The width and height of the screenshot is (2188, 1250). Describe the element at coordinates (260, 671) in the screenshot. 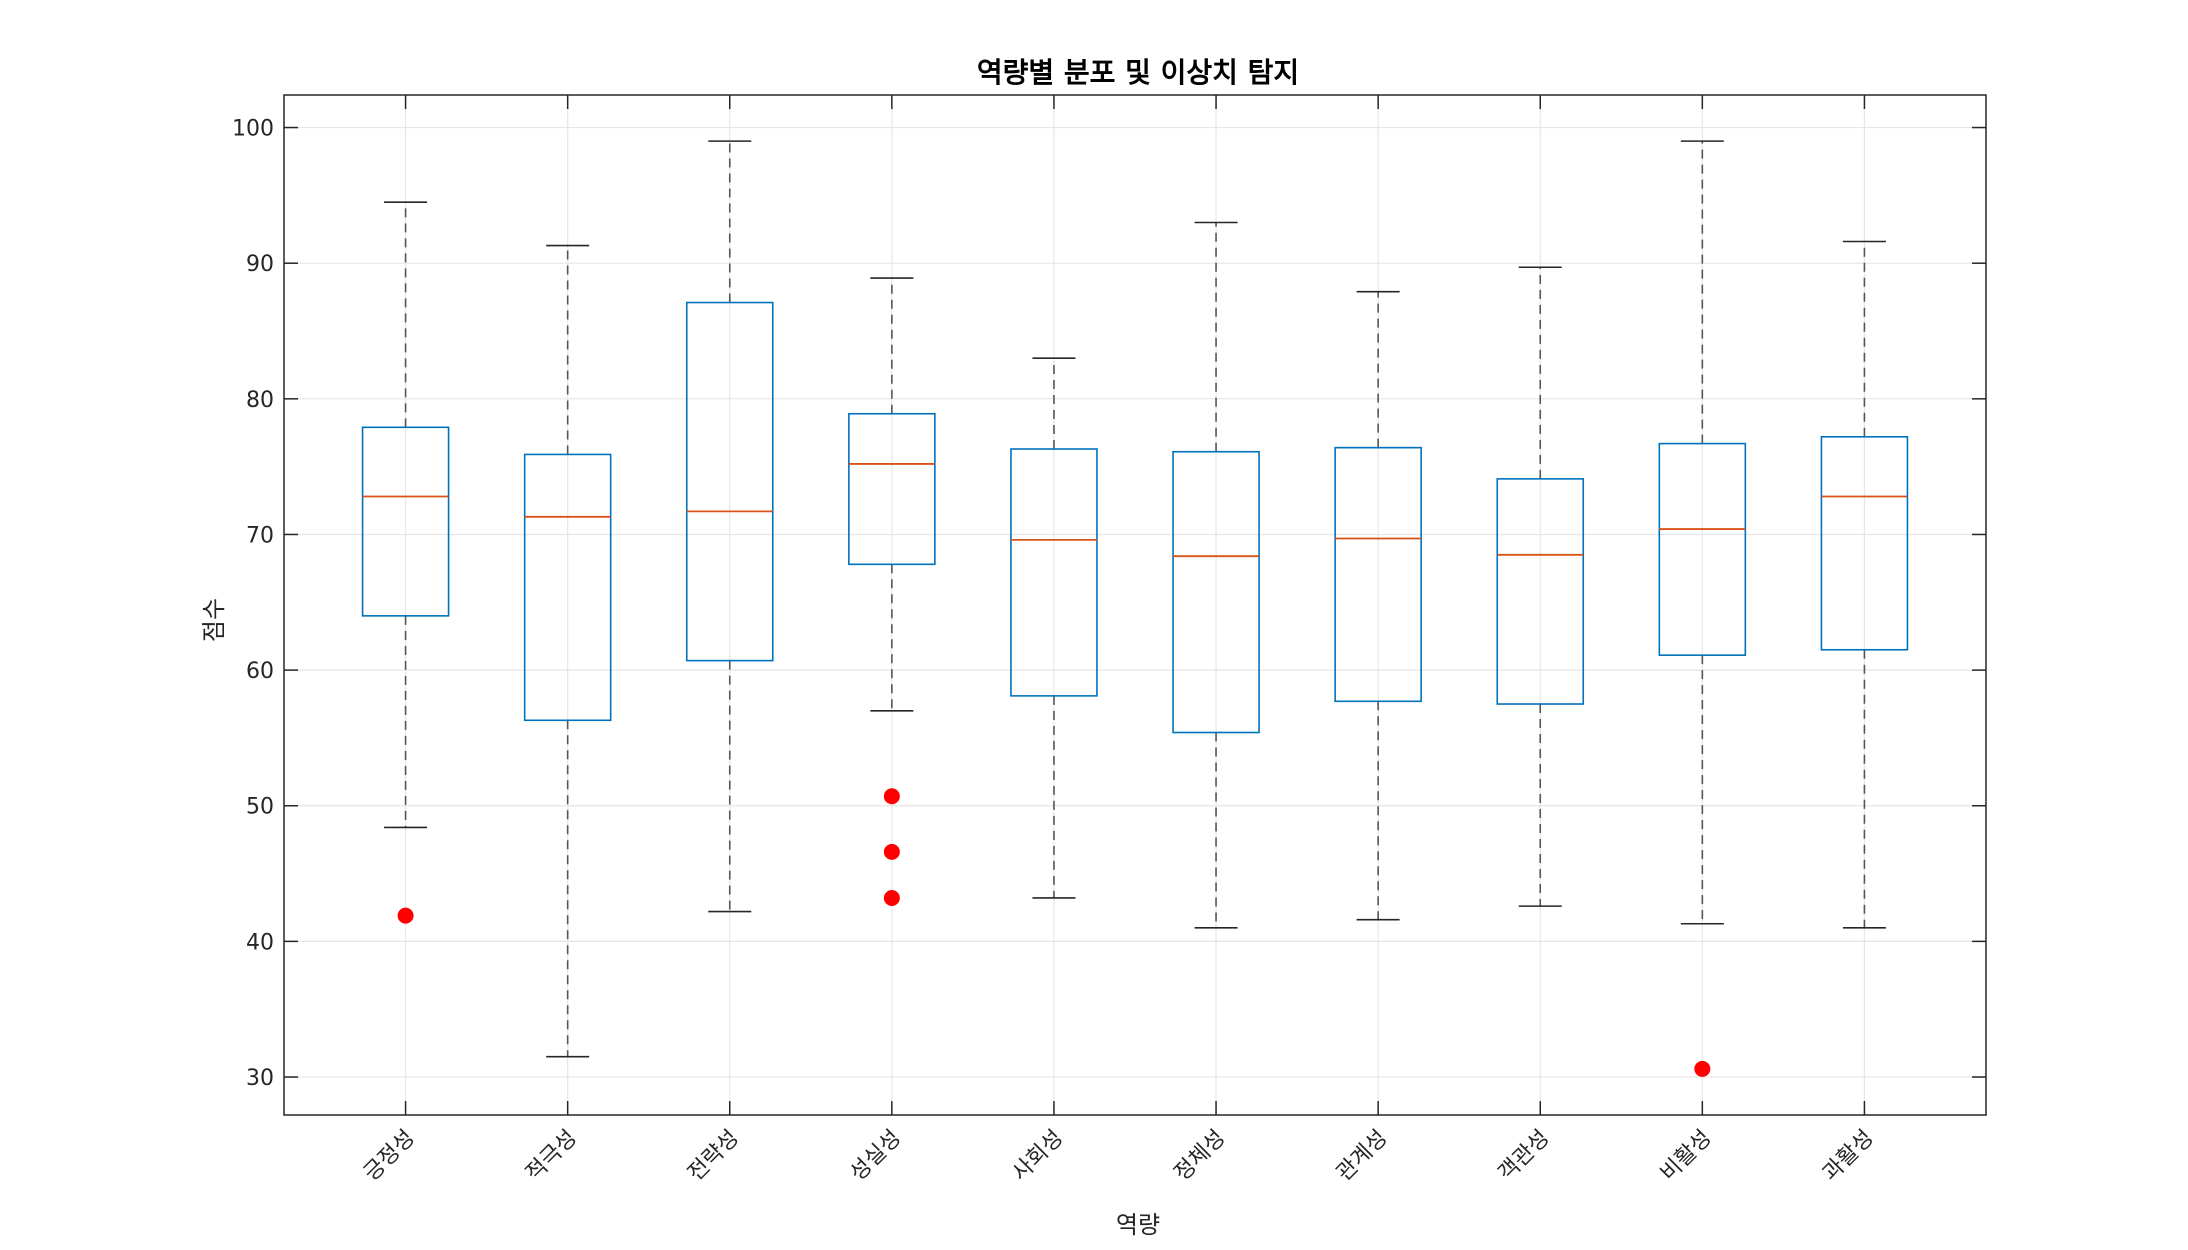

I see `y-tick-label: 60` at that location.